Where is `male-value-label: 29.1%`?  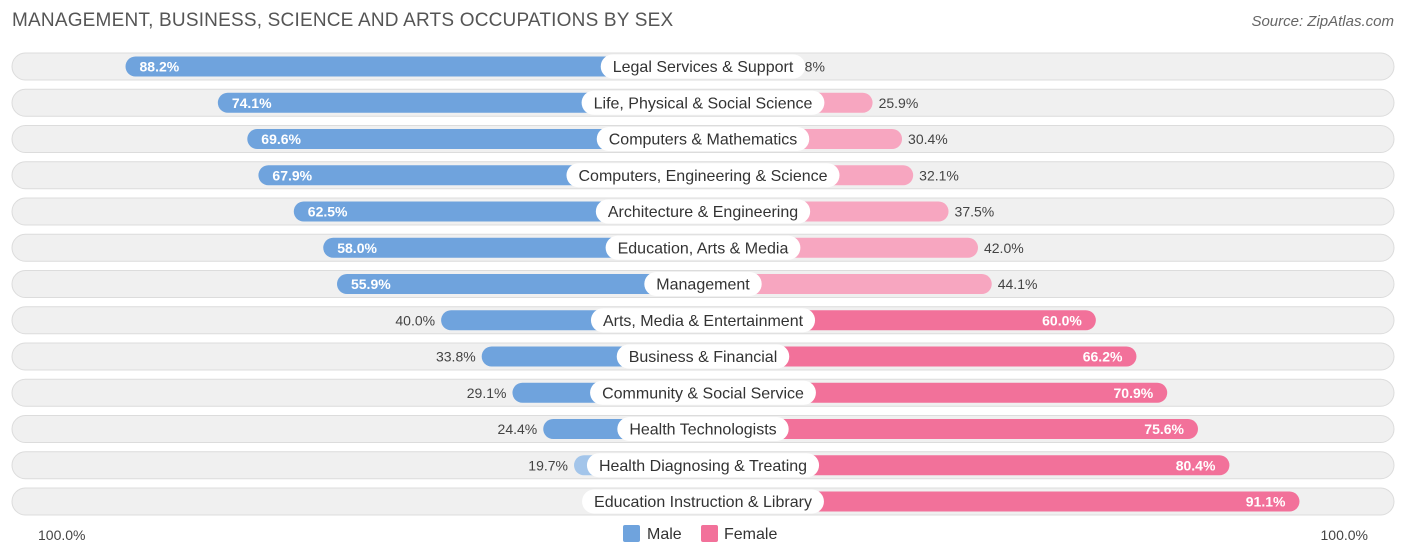
male-value-label: 29.1% is located at coordinates (487, 393).